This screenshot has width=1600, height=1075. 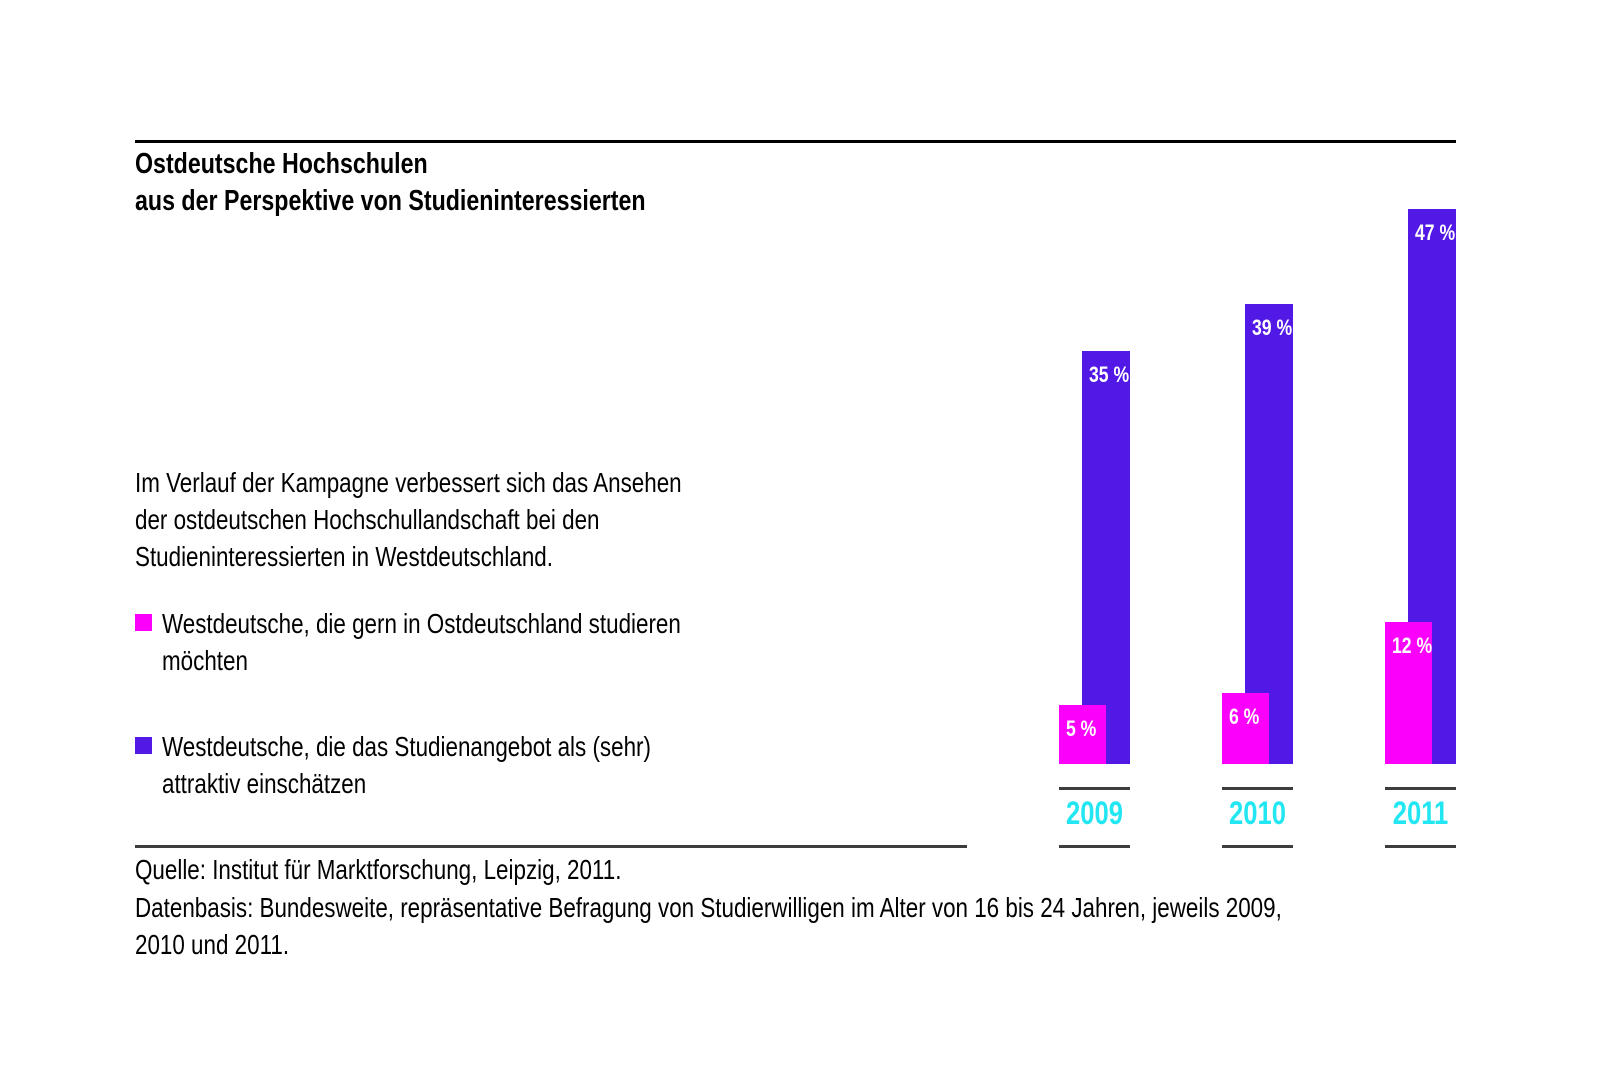 I want to click on bottom-rule, so click(x=551, y=846).